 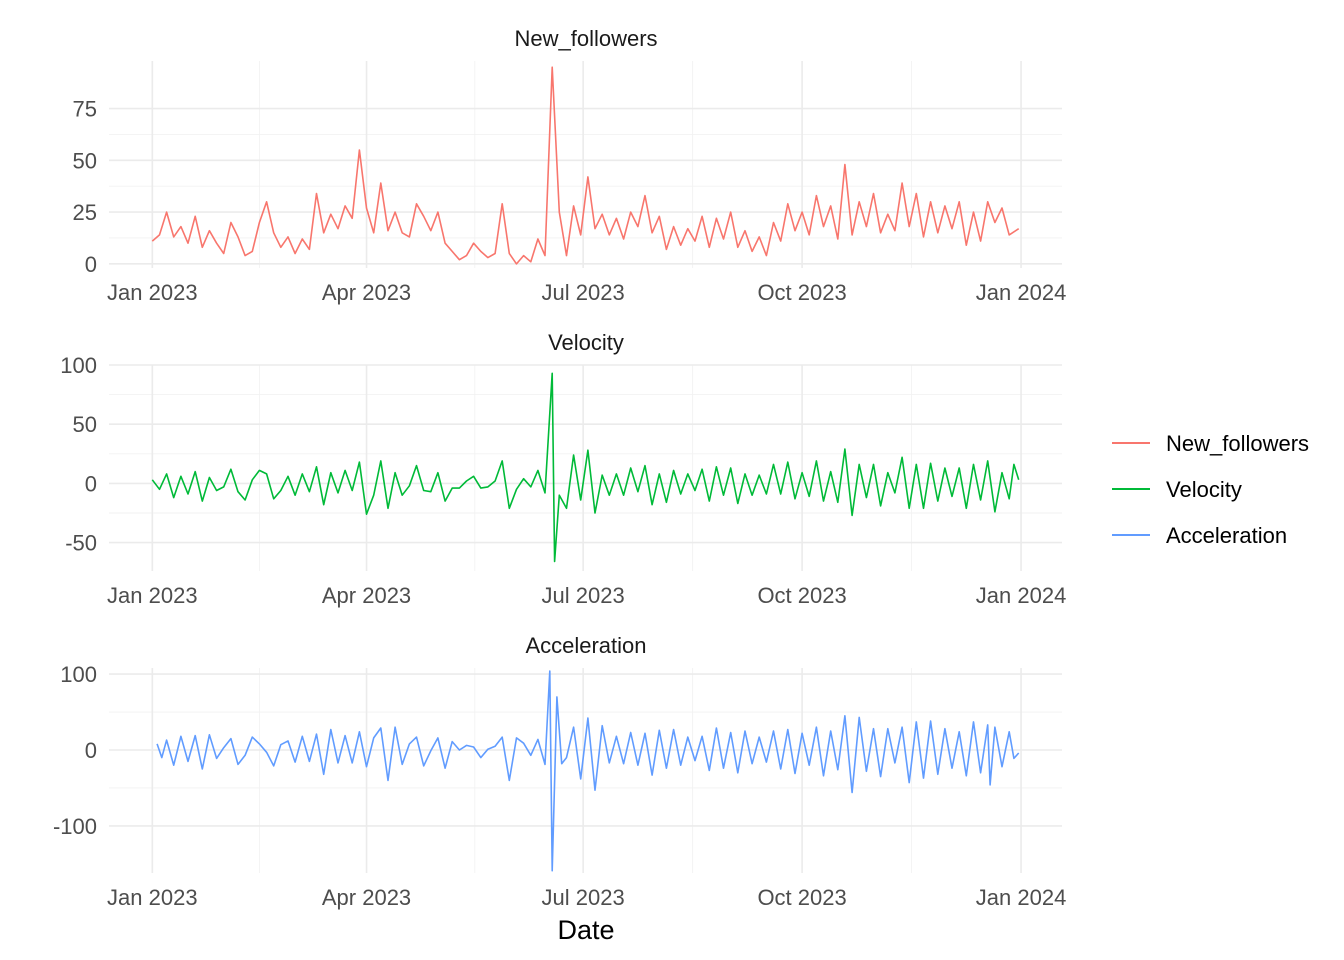 I want to click on x-axis-title: Date, so click(x=585, y=930).